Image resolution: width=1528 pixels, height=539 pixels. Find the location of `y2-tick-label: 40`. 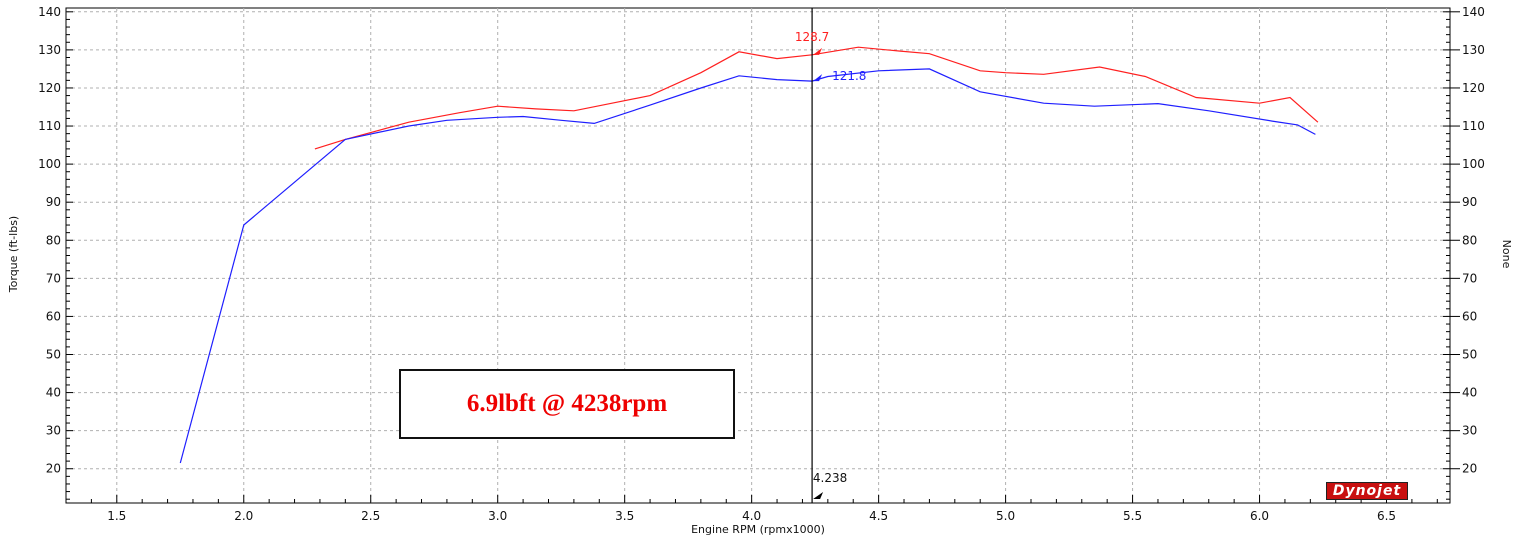

y2-tick-label: 40 is located at coordinates (1469, 393).